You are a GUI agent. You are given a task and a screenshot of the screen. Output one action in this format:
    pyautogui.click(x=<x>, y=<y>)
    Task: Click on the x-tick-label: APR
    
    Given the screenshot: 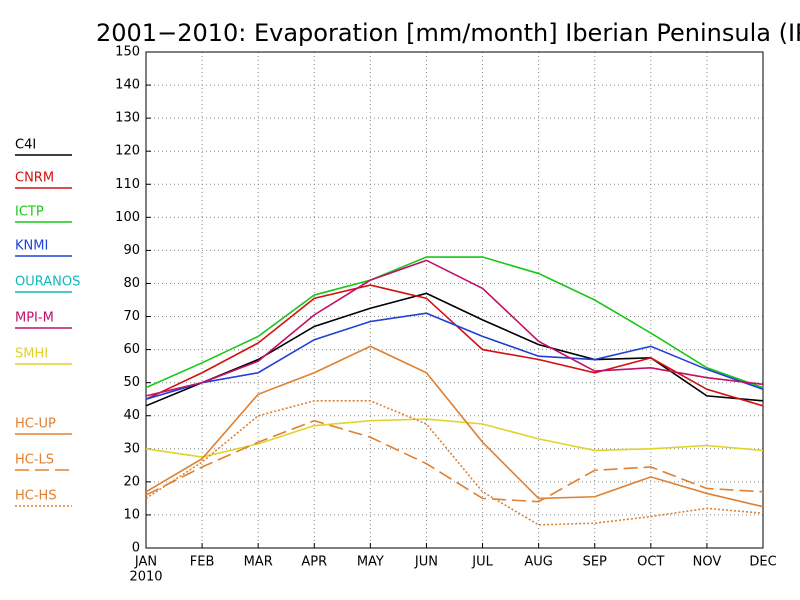 What is the action you would take?
    pyautogui.click(x=314, y=562)
    